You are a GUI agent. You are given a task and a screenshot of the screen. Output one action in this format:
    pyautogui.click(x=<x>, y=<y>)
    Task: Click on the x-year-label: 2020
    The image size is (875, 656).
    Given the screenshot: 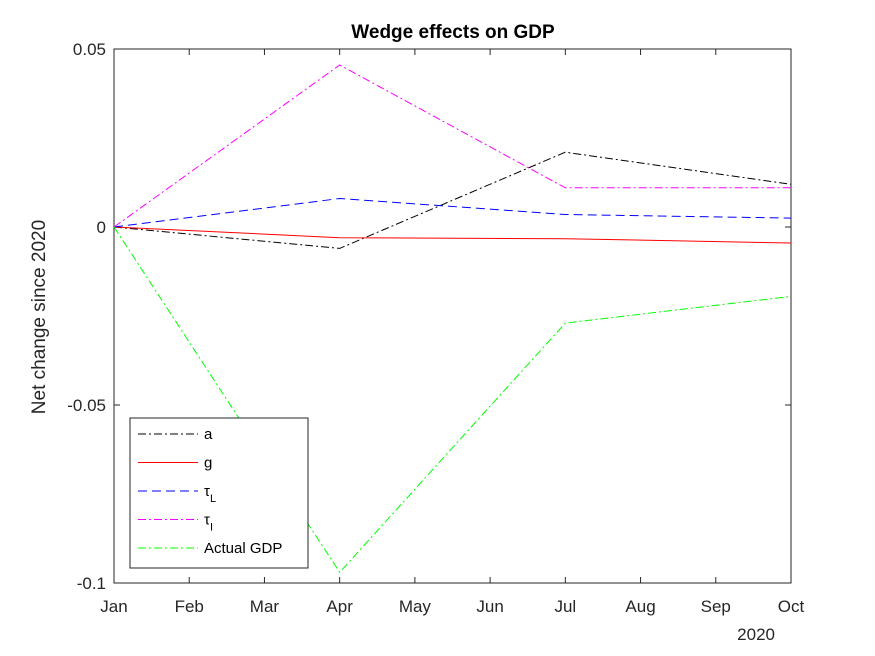 What is the action you would take?
    pyautogui.click(x=756, y=634)
    